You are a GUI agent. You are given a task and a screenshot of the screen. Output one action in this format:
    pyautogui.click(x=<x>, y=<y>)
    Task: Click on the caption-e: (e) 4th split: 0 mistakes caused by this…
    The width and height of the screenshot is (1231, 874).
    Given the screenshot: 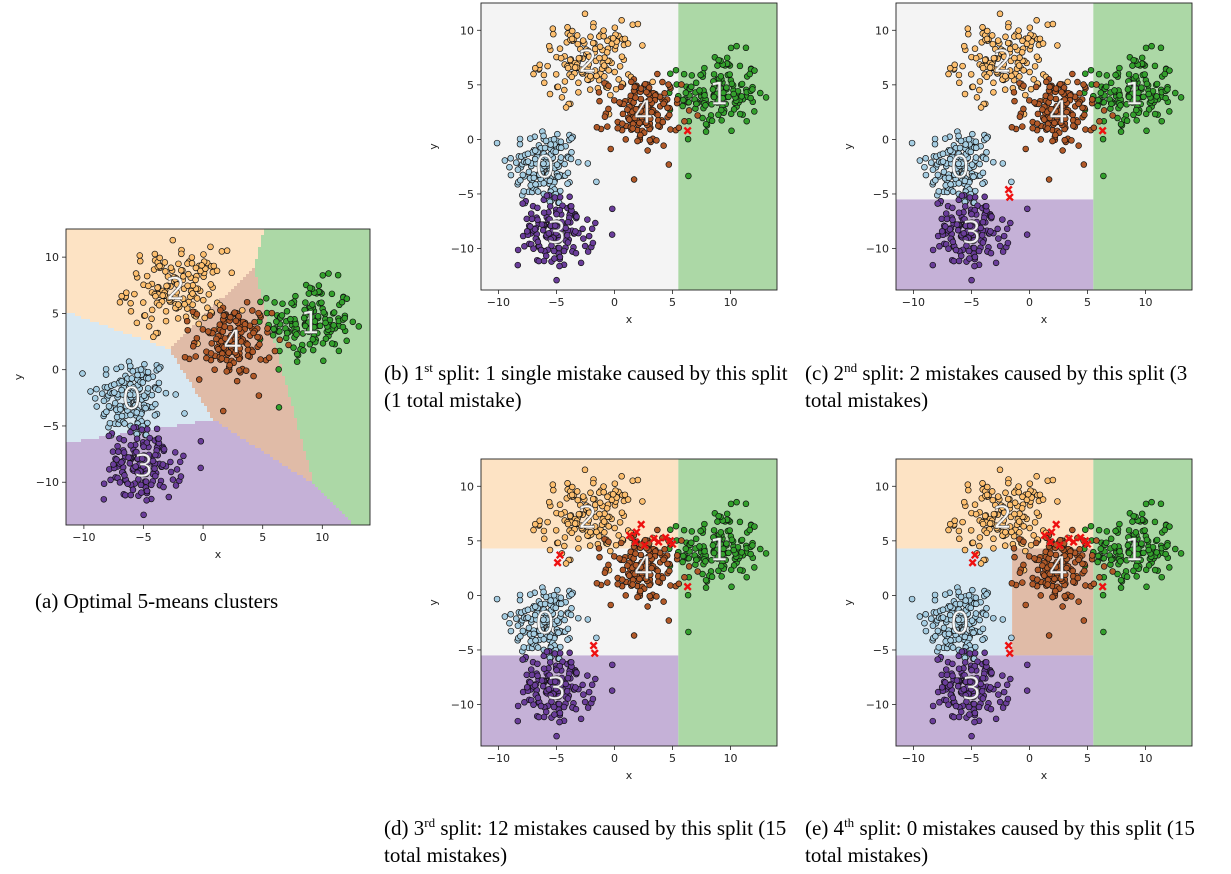 What is the action you would take?
    pyautogui.click(x=1000, y=841)
    